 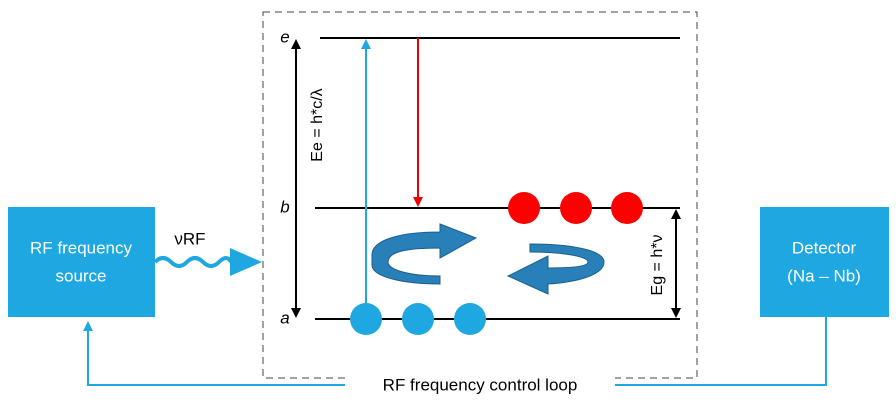 I want to click on source-label: RF frequency, so click(x=81, y=247).